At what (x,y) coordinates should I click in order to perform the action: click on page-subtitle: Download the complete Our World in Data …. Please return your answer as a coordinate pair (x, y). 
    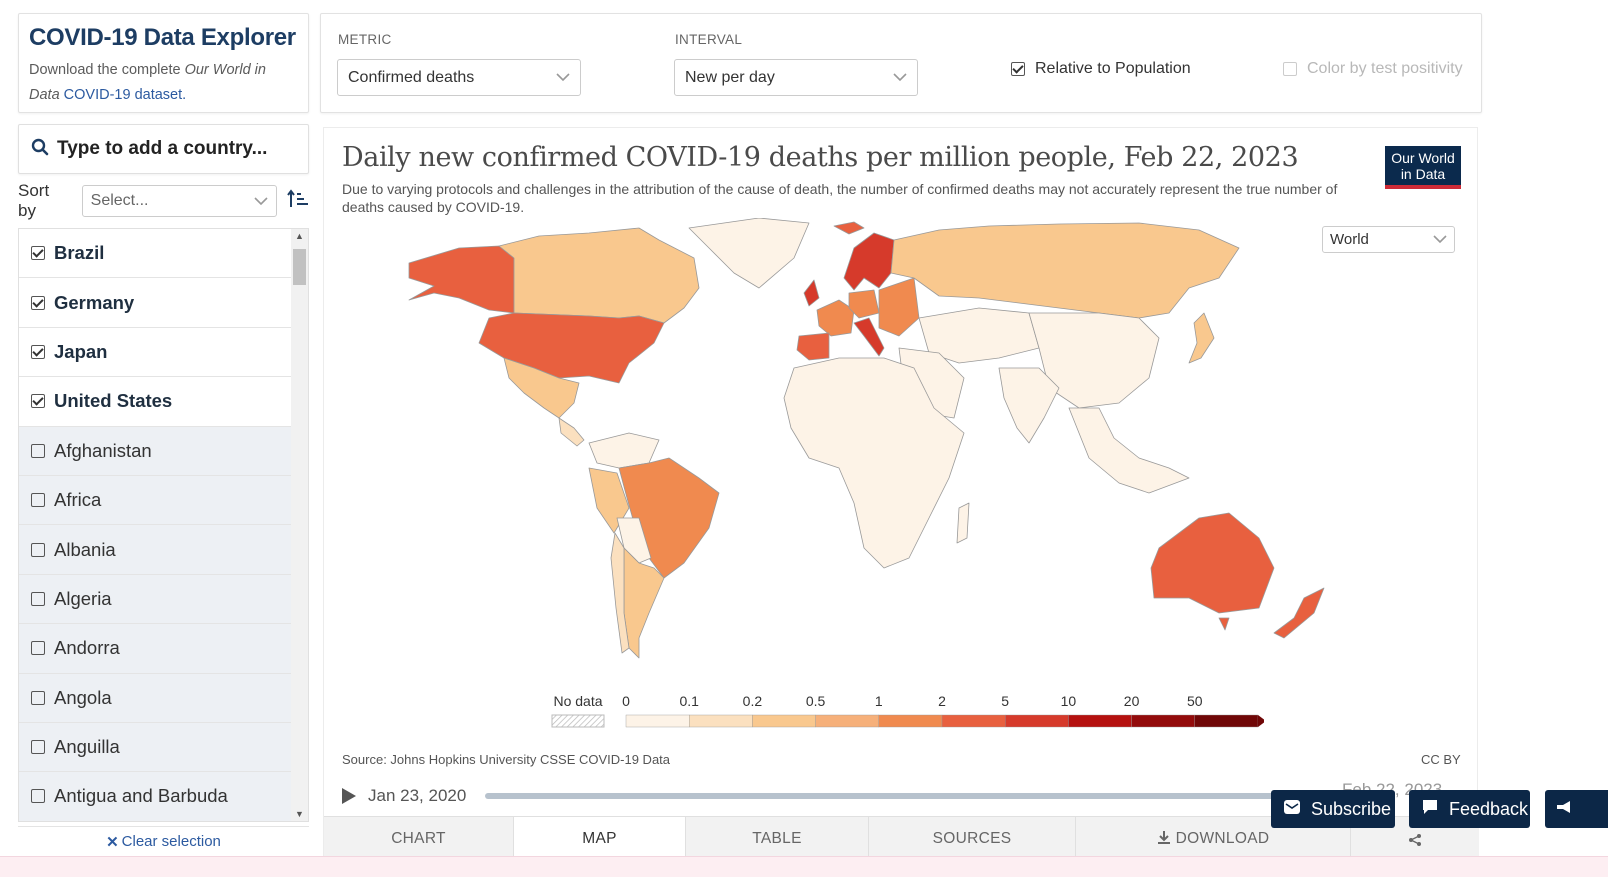
    Looking at the image, I should click on (147, 82).